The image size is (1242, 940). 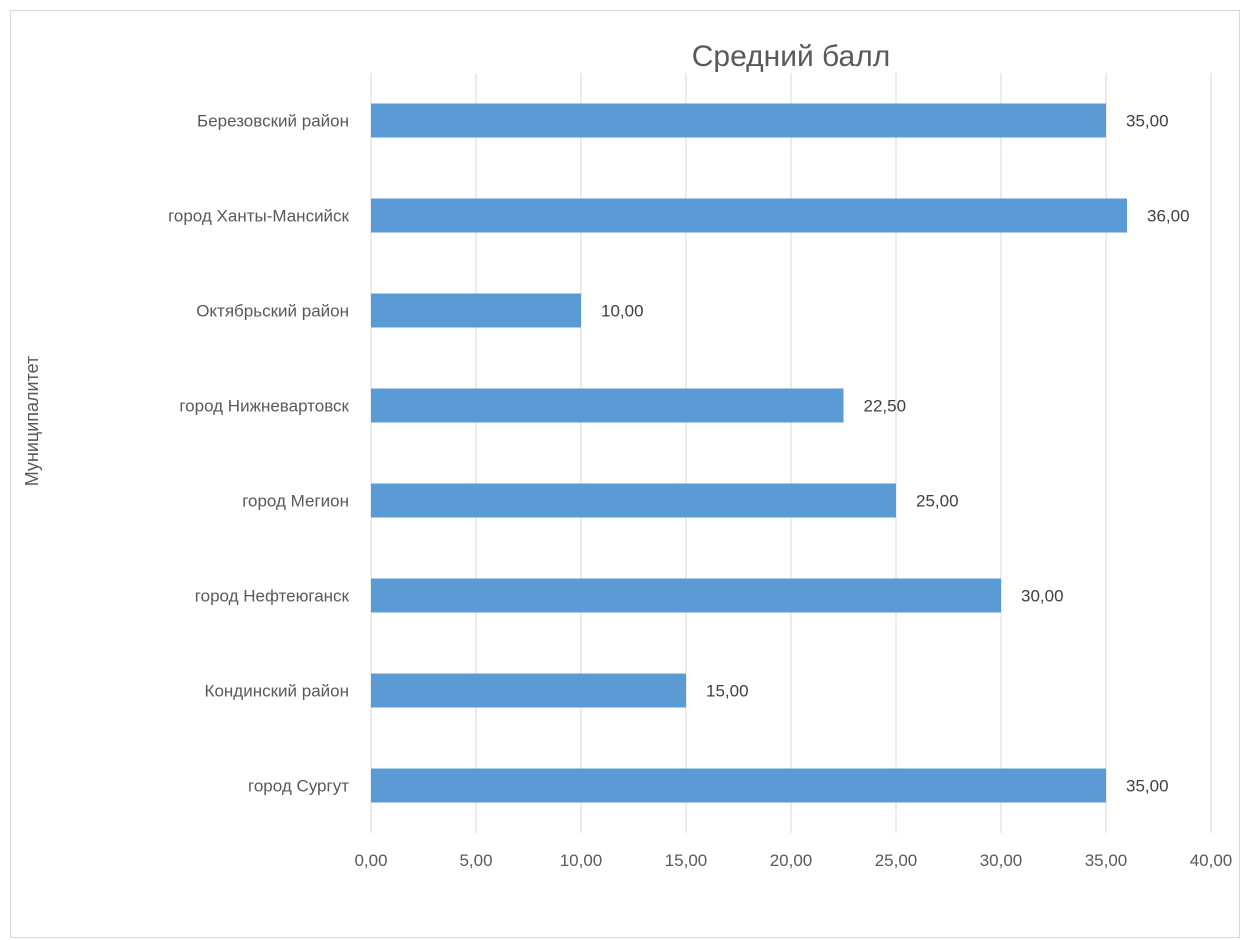 What do you see at coordinates (272, 596) in the screenshot?
I see `category-label: город Нефтеюганск` at bounding box center [272, 596].